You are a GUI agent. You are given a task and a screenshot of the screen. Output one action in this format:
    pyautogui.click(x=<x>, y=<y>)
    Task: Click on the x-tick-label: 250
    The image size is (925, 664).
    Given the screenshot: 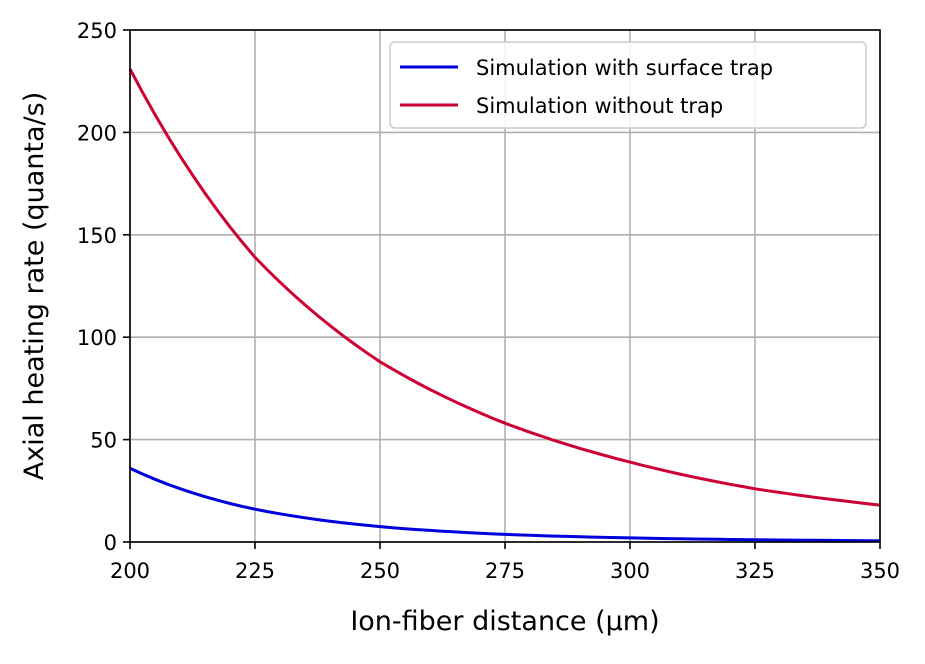 What is the action you would take?
    pyautogui.click(x=380, y=571)
    